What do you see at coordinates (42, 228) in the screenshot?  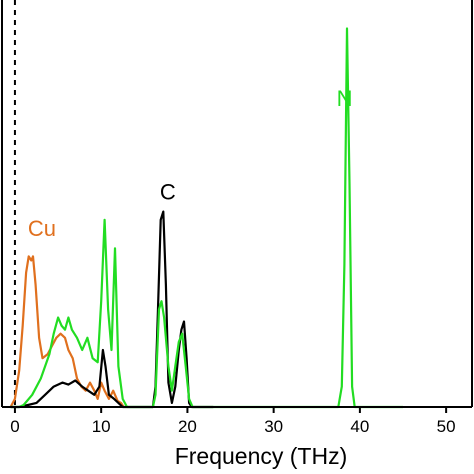 I see `series-annotation-cu: Cu` at bounding box center [42, 228].